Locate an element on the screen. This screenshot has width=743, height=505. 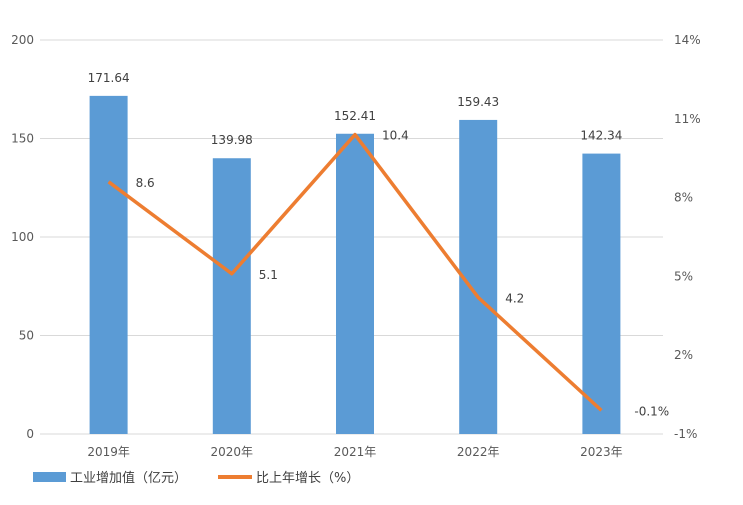
left-axis-tick-label: 150 is located at coordinates (22, 139).